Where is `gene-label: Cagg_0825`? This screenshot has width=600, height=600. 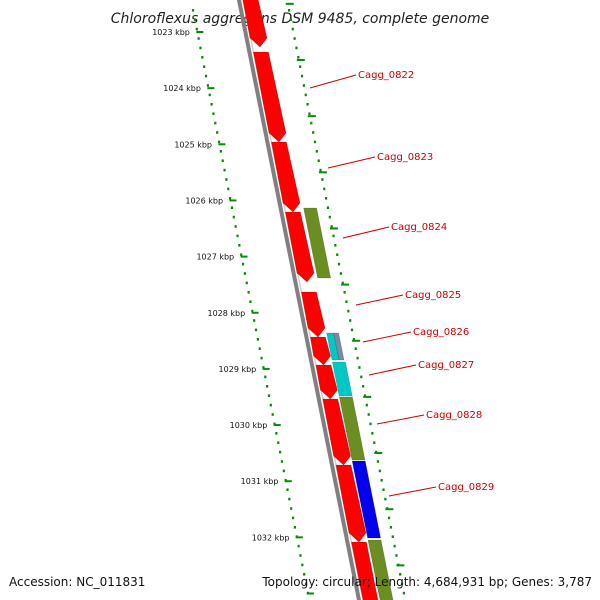
gene-label: Cagg_0825 is located at coordinates (433, 295).